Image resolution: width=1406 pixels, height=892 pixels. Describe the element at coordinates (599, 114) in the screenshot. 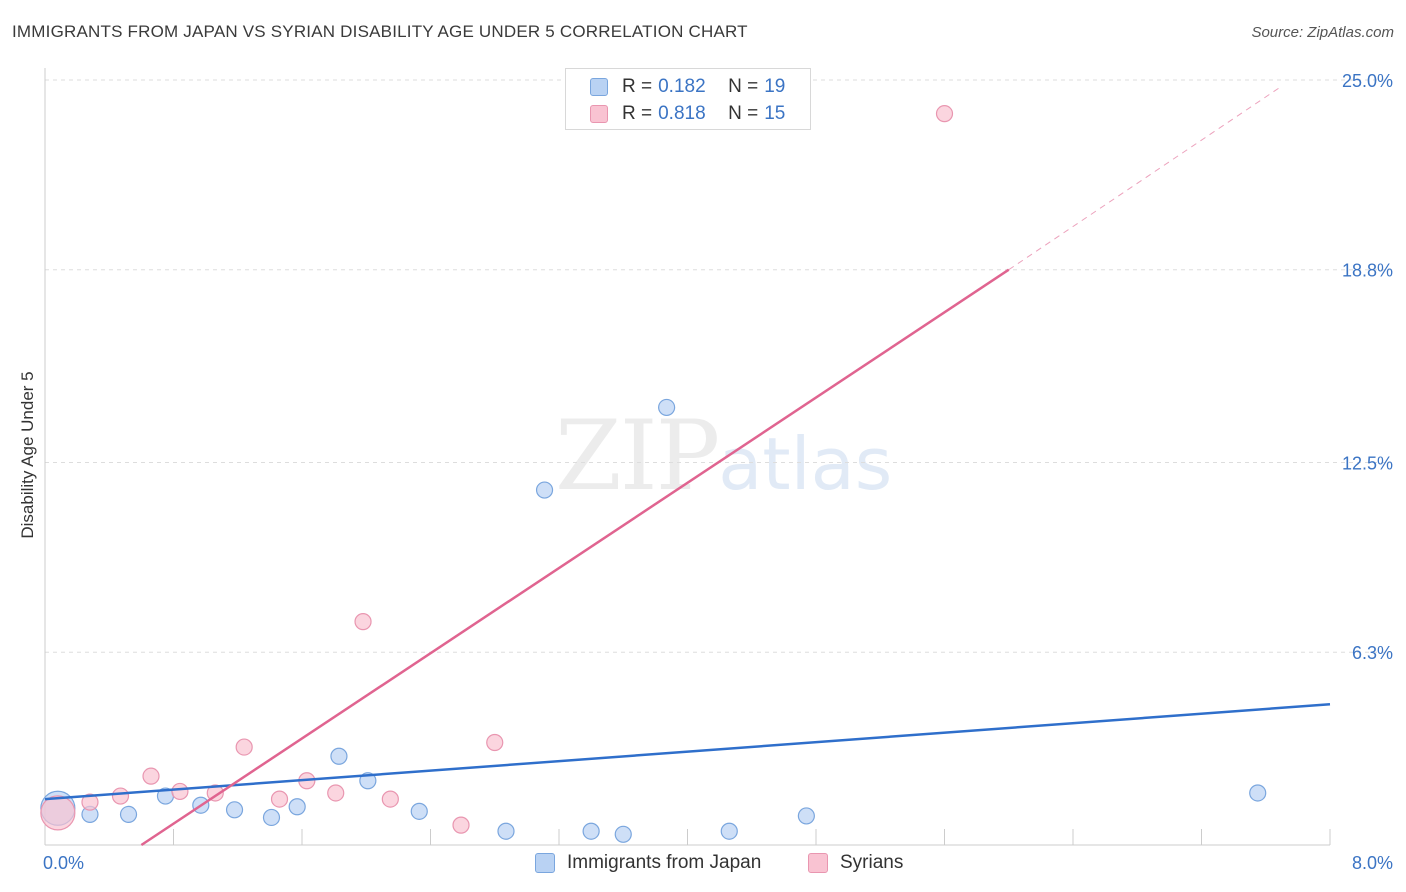

I see `legend-swatch-syrians` at that location.